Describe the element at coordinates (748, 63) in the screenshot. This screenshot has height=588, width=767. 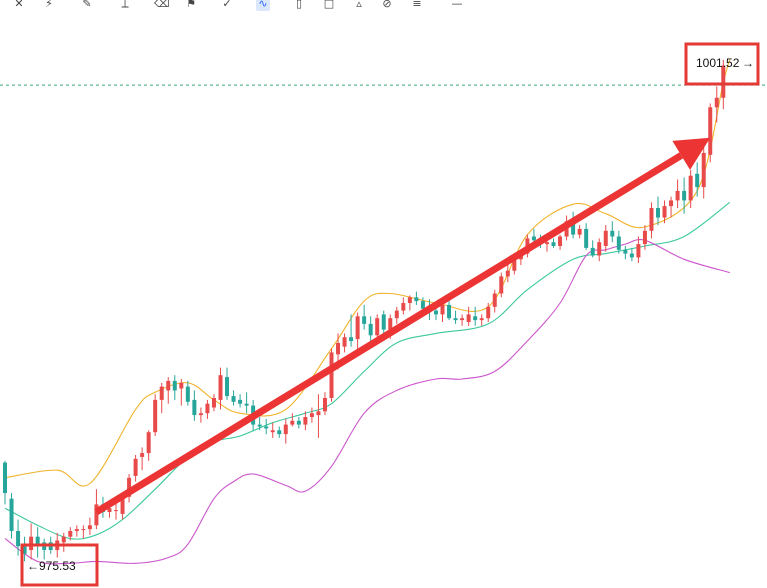
I see `high-price-arrow: →` at that location.